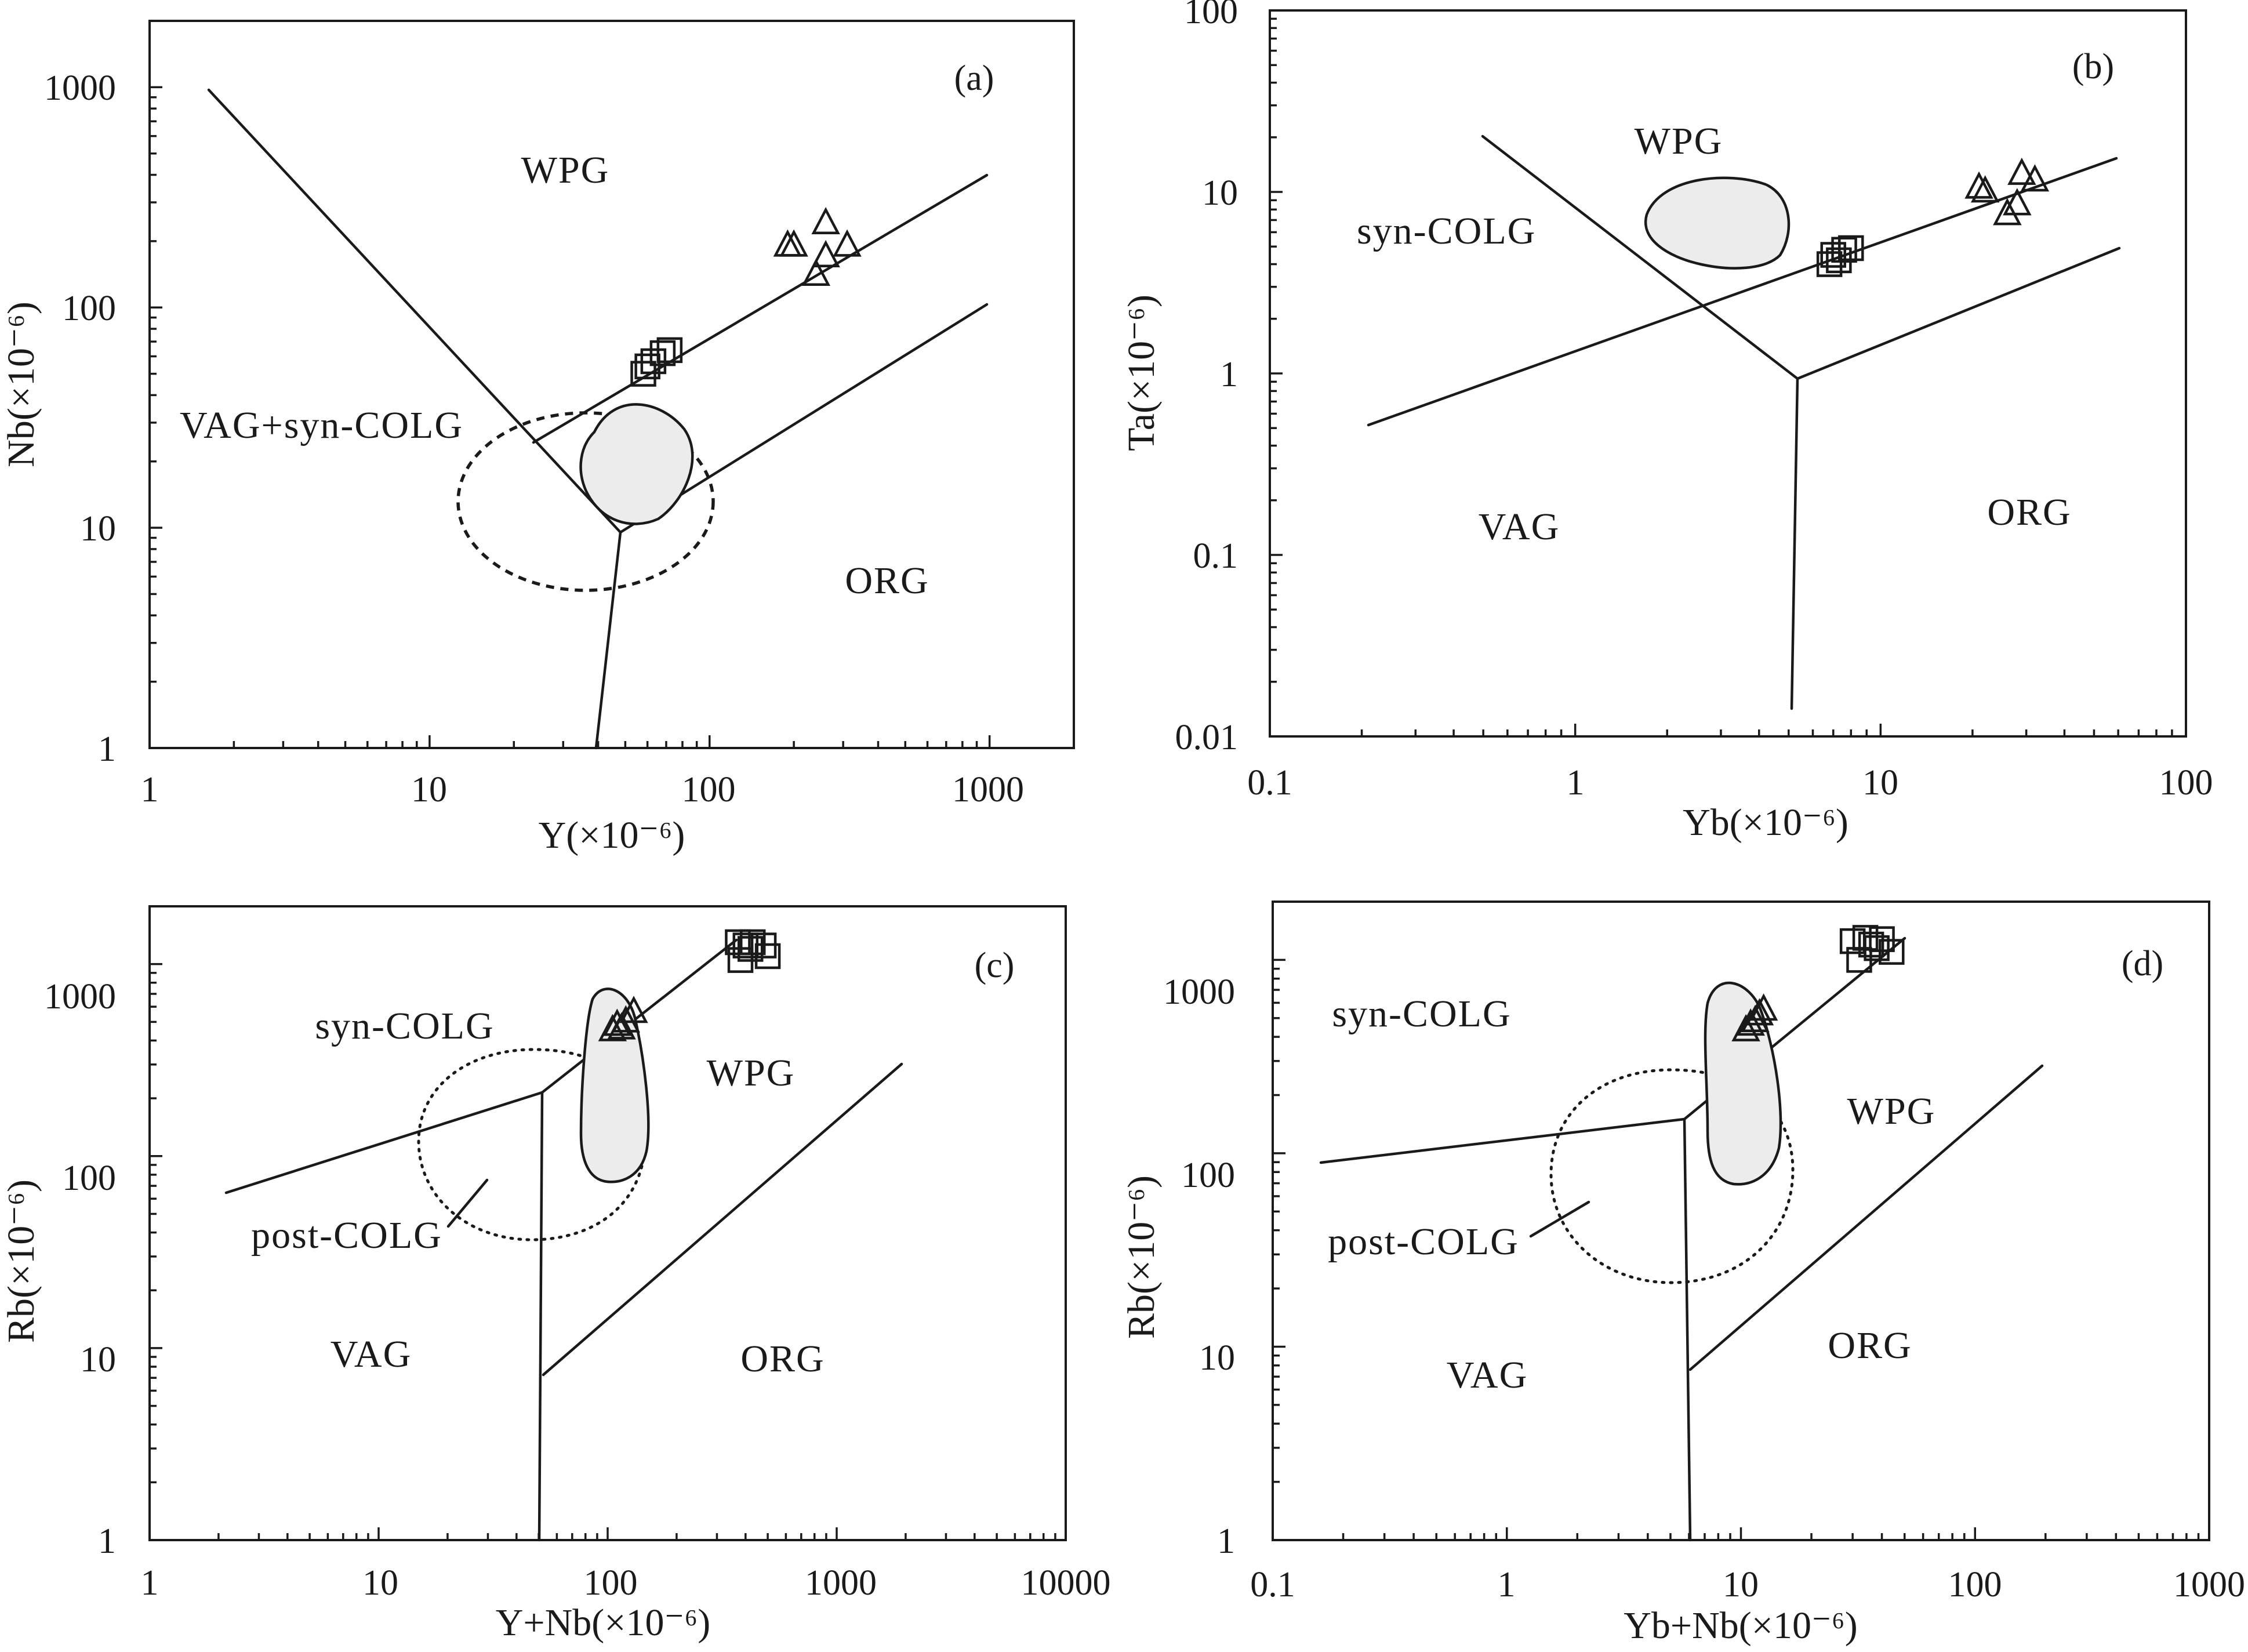 The image size is (2248, 1652). What do you see at coordinates (1794, 543) in the screenshot?
I see `boundary-line-vag-org` at bounding box center [1794, 543].